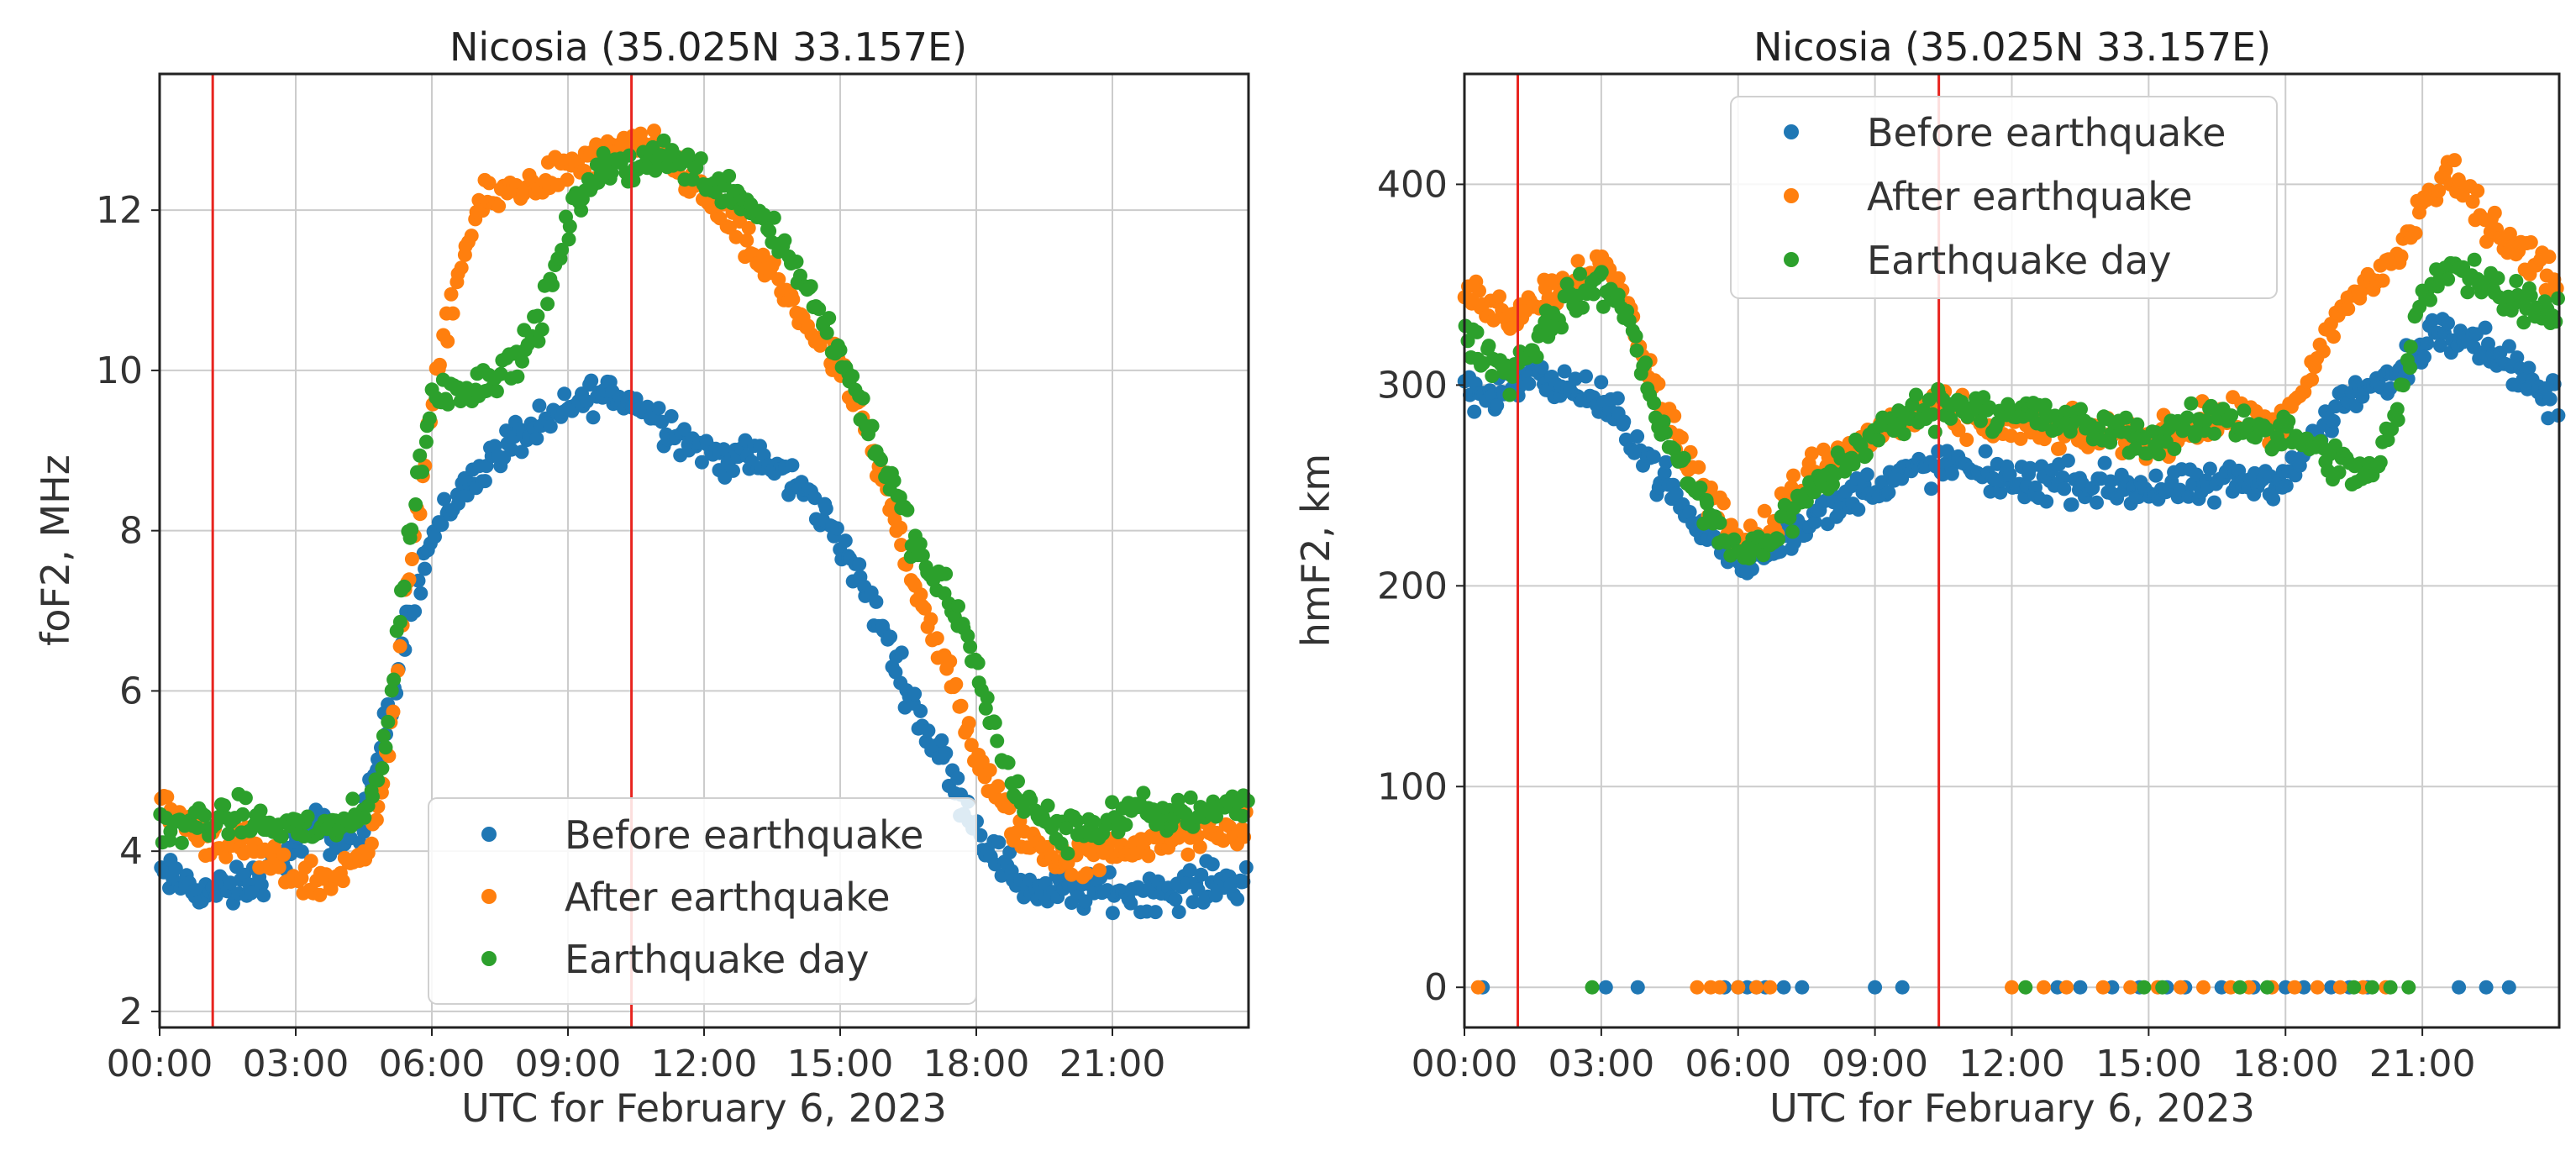  I want to click on y-tick-label: 4, so click(131, 851).